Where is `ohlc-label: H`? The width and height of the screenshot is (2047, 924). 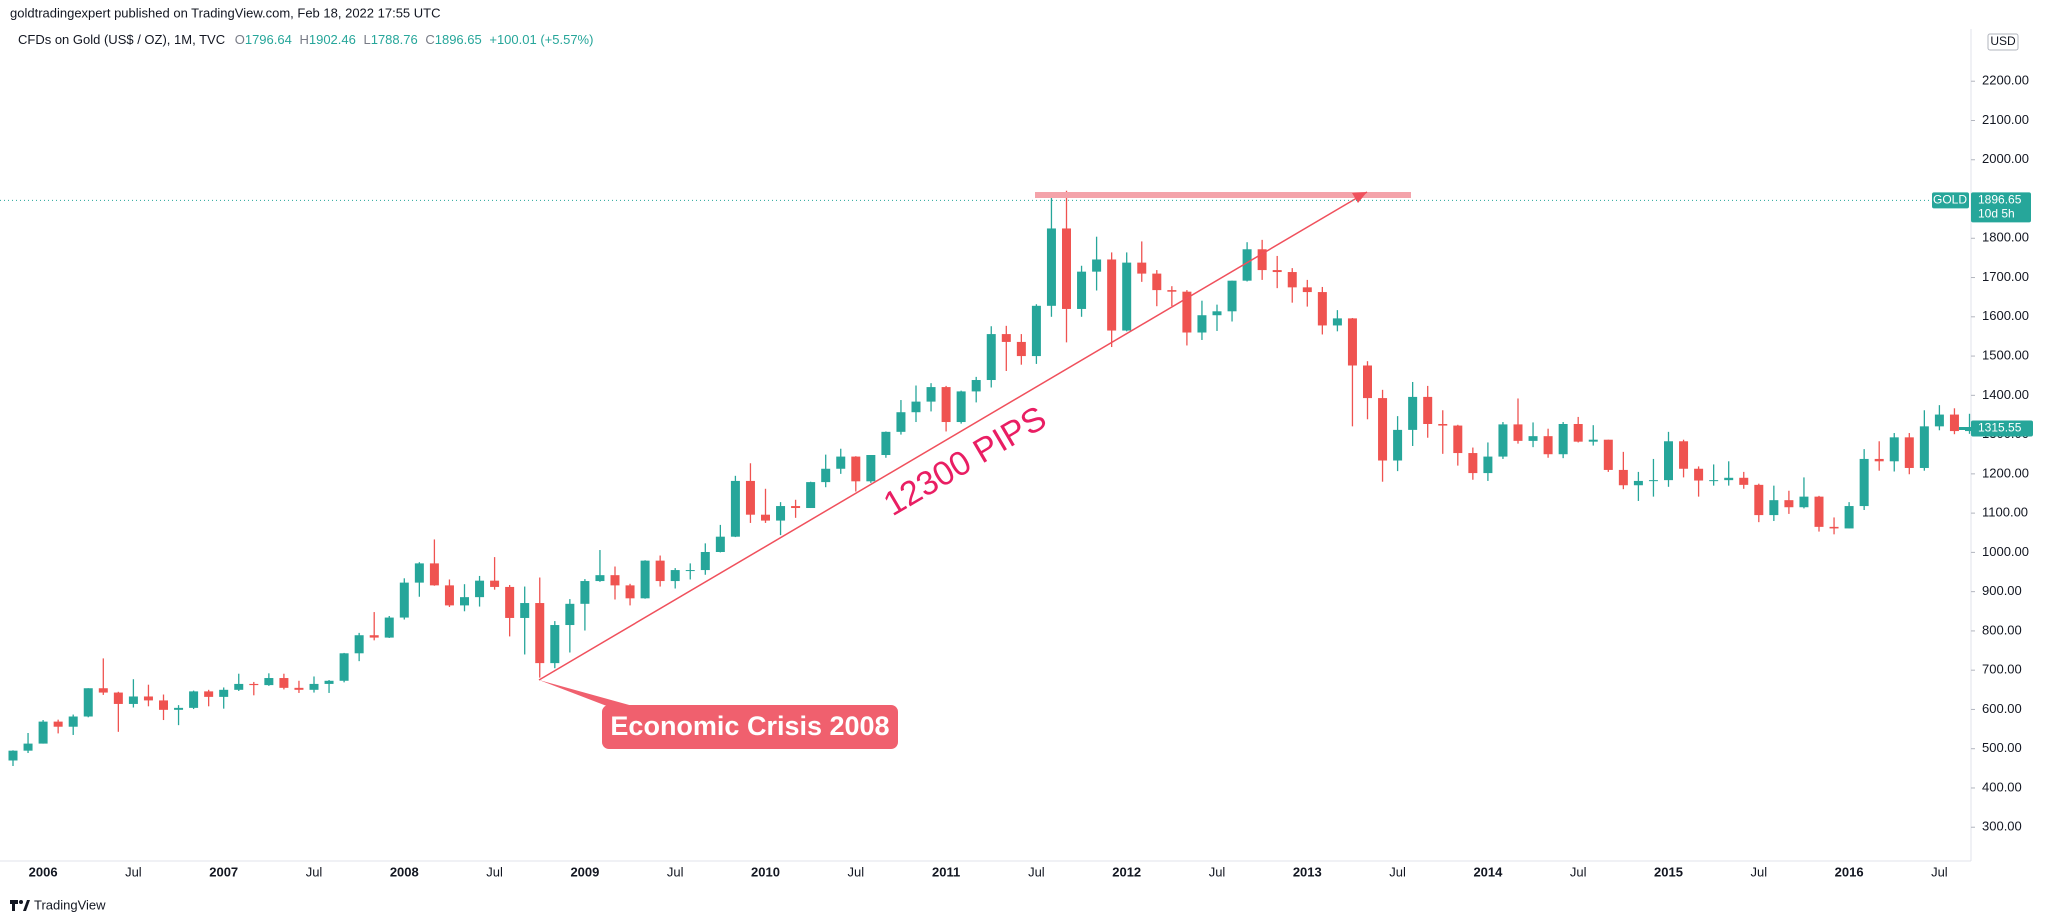 ohlc-label: H is located at coordinates (303, 39).